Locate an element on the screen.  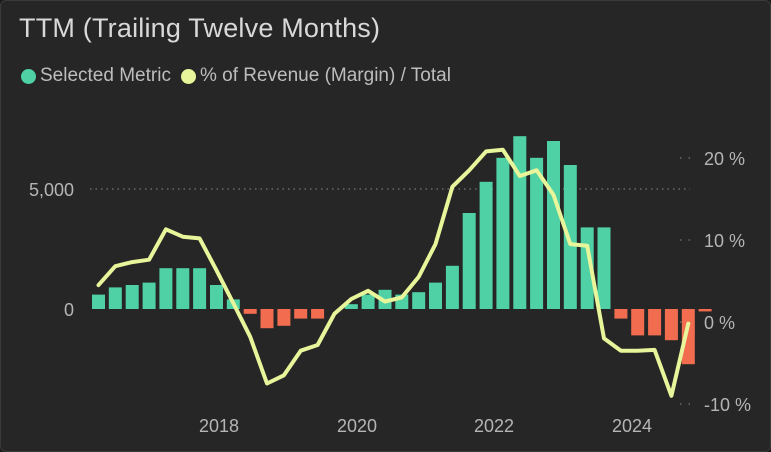
legend-item-selected-metric: Selected Metric is located at coordinates (96, 76).